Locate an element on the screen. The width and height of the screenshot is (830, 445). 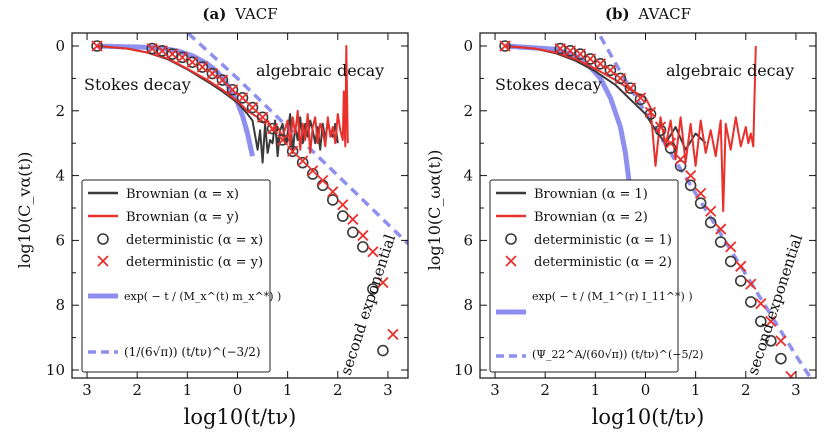
panel-a-legend-label-1: Brownian (α = y) is located at coordinates (182, 217).